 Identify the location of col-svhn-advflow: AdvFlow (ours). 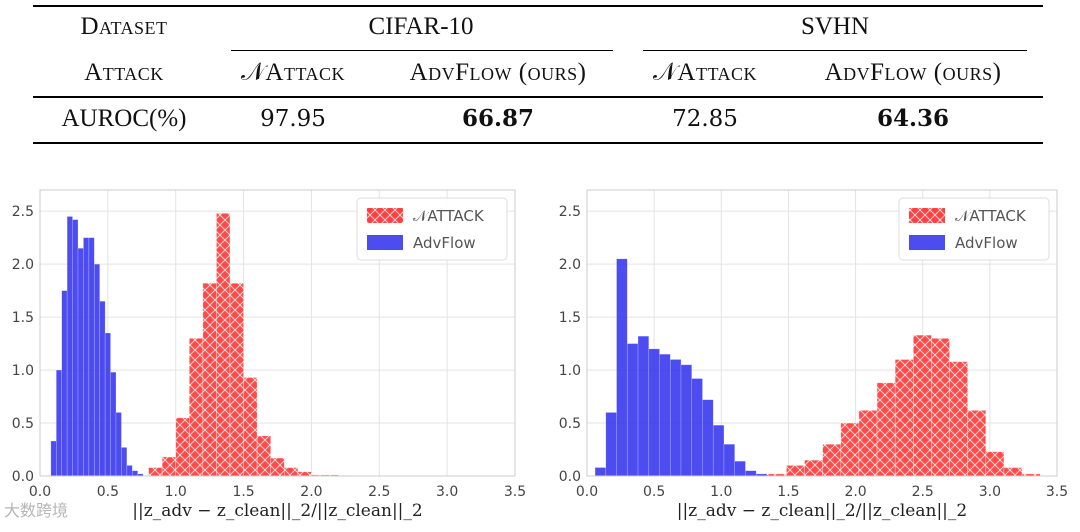
(913, 72).